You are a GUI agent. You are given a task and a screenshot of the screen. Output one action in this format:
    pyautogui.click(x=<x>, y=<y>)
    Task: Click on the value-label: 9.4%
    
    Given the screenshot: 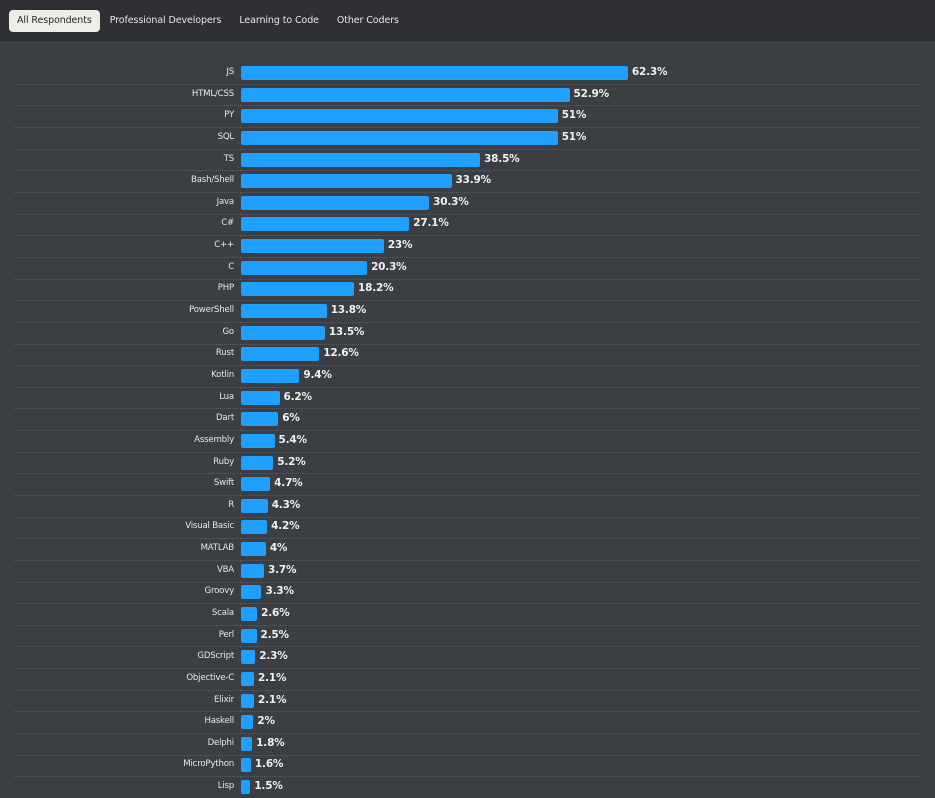 What is the action you would take?
    pyautogui.click(x=317, y=374)
    